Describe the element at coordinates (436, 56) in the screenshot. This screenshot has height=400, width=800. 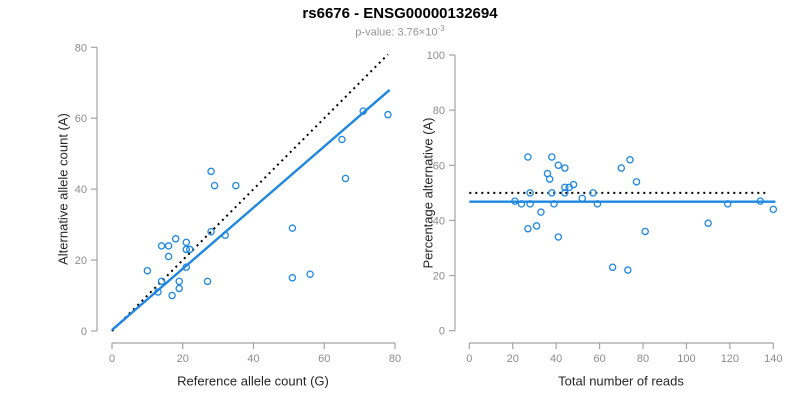
I see `y-tick-label: 100` at that location.